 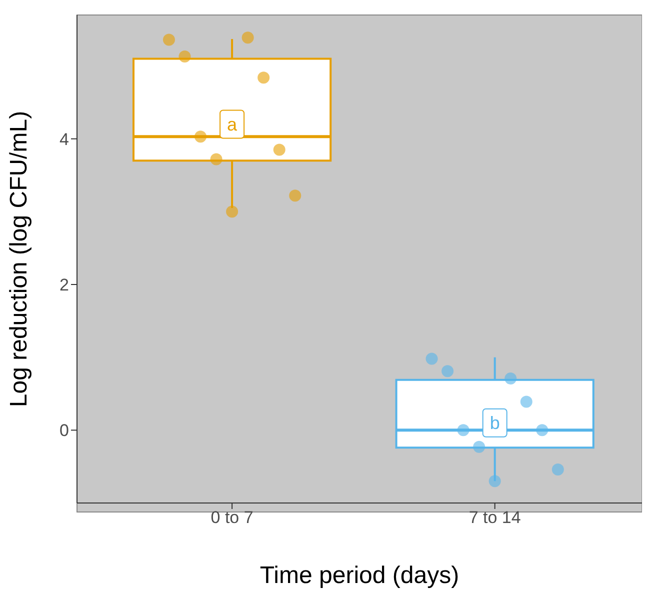 I want to click on annotation: b, so click(x=495, y=422).